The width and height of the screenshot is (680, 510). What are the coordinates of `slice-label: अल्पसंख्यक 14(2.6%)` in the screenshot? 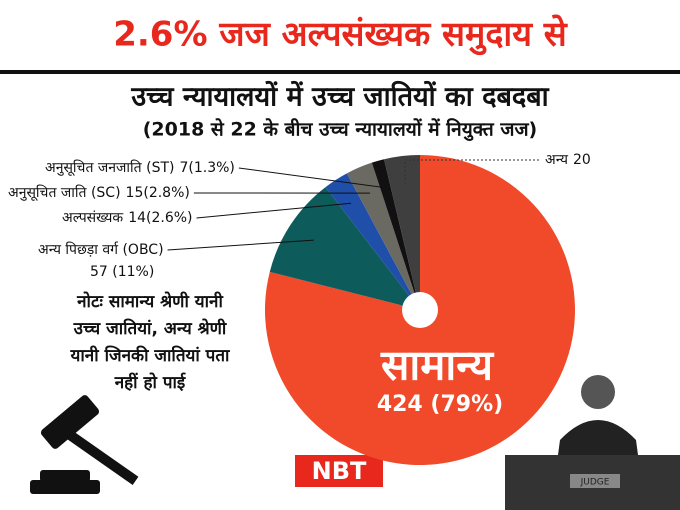 It's located at (127, 218).